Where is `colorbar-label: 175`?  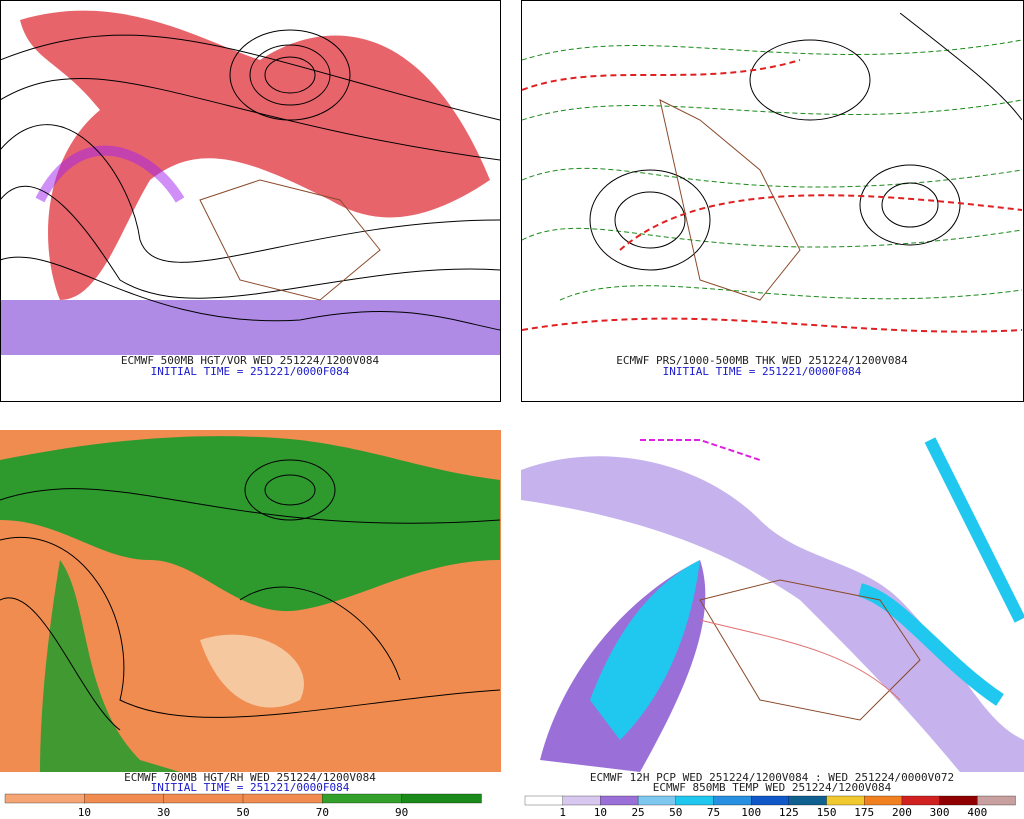
colorbar-label: 175 is located at coordinates (864, 812).